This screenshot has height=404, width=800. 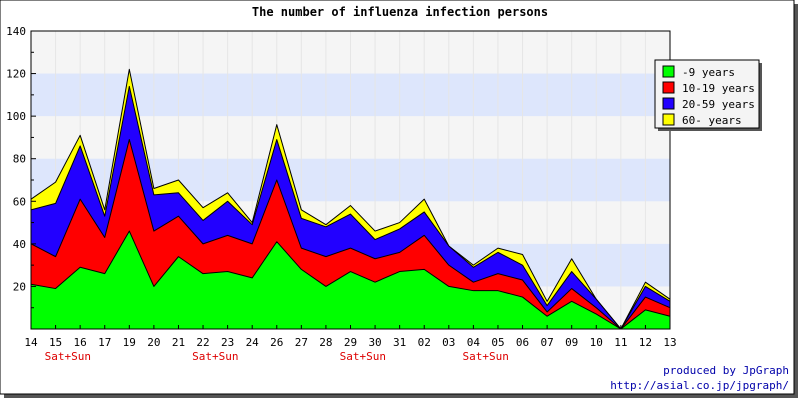 What do you see at coordinates (301, 342) in the screenshot?
I see `x-tick-label: 27` at bounding box center [301, 342].